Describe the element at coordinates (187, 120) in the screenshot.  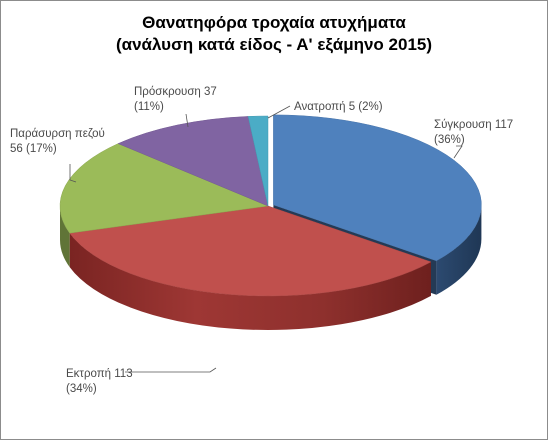
I see `slice-3-leader-line` at that location.